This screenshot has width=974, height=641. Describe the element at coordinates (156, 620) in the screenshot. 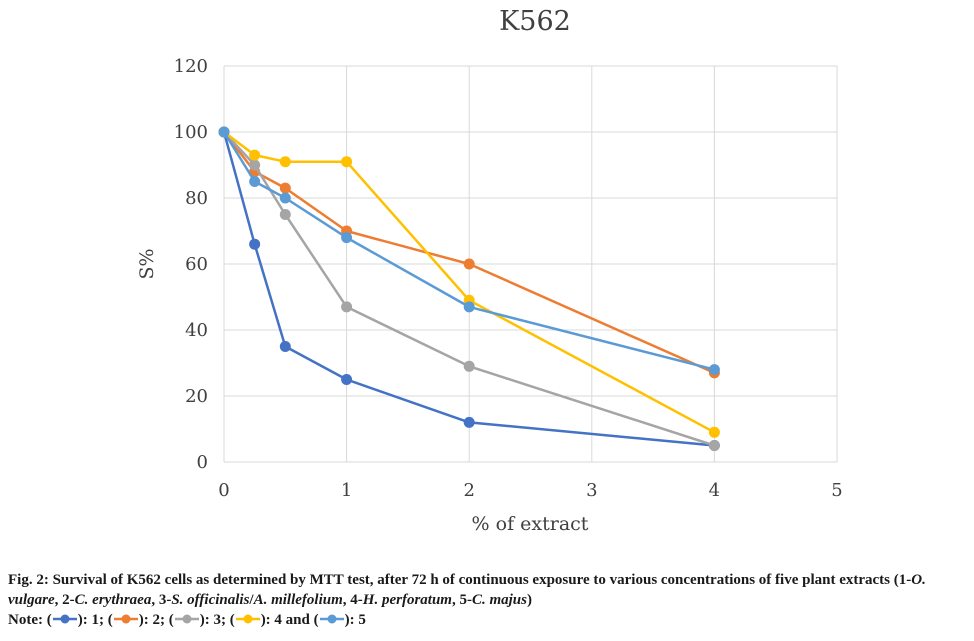

I see `note-label: ): 2; (` at that location.